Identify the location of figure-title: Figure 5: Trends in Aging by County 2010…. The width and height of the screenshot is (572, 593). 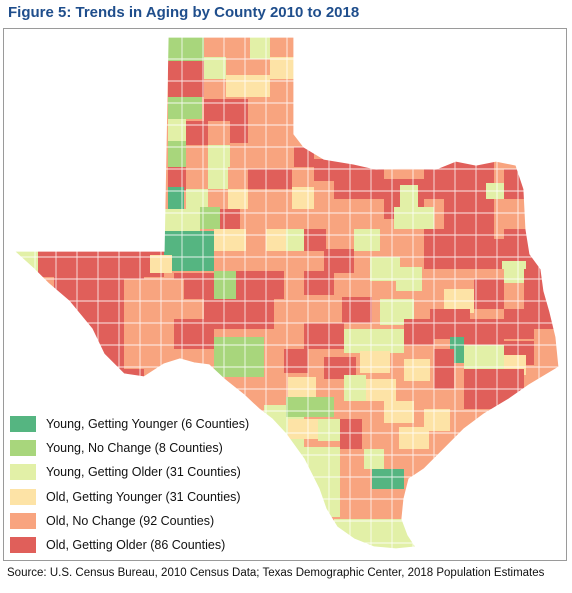
(184, 12).